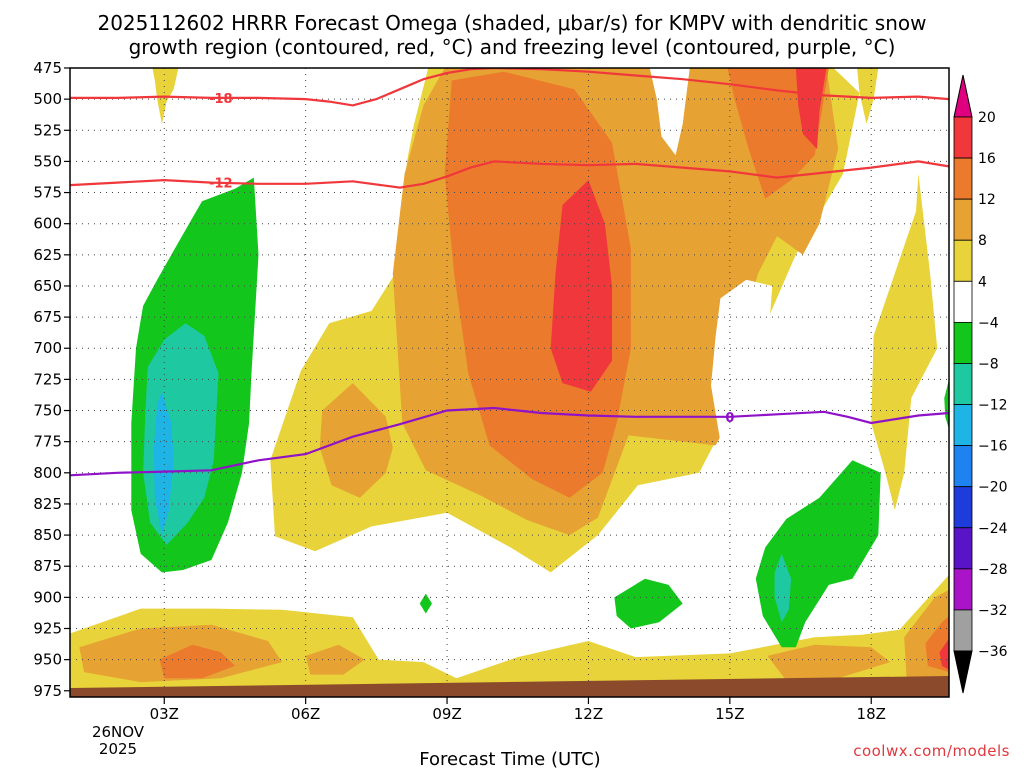 The width and height of the screenshot is (1024, 768). I want to click on x-axis: 03Z 06Z 09Z 12Z 15Z 18Z, so click(518, 710).